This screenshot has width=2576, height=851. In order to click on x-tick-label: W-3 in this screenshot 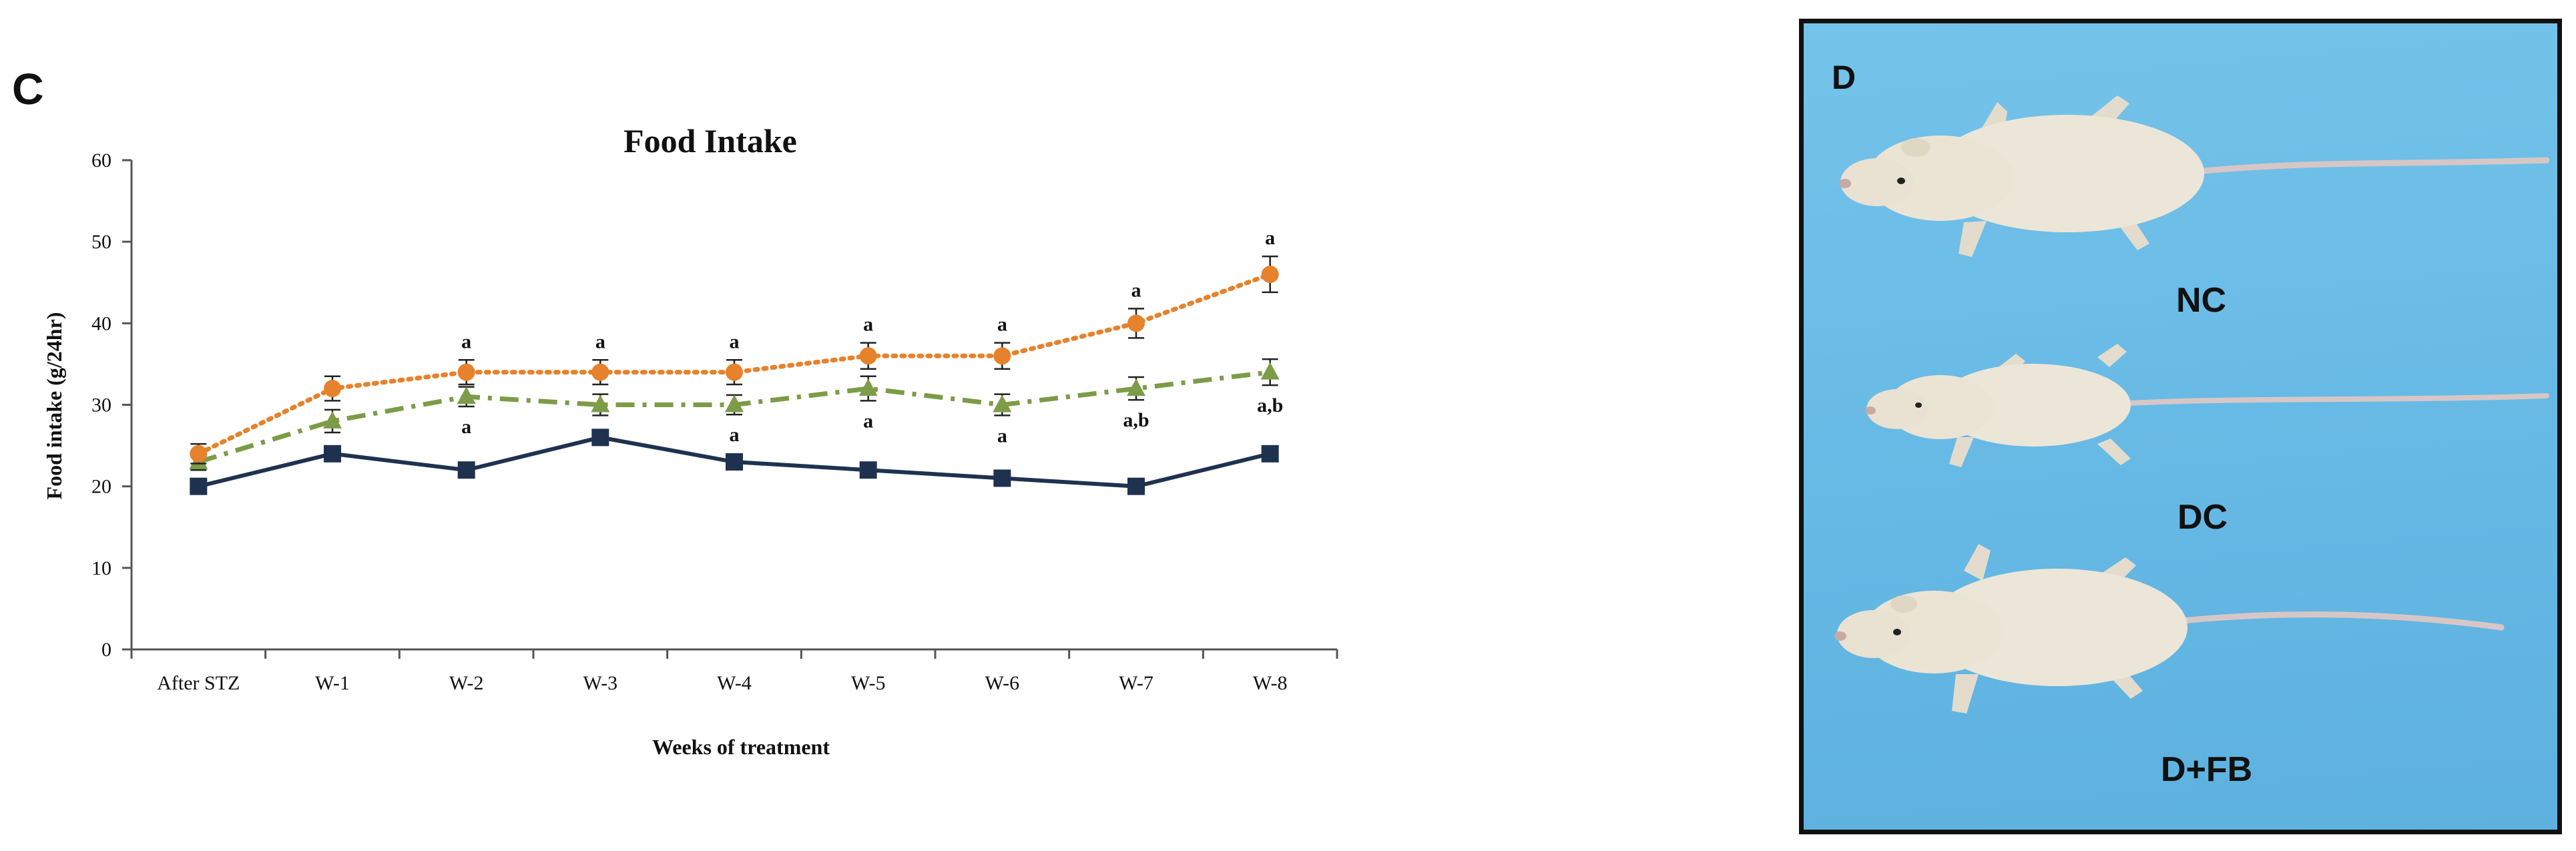, I will do `click(600, 683)`.